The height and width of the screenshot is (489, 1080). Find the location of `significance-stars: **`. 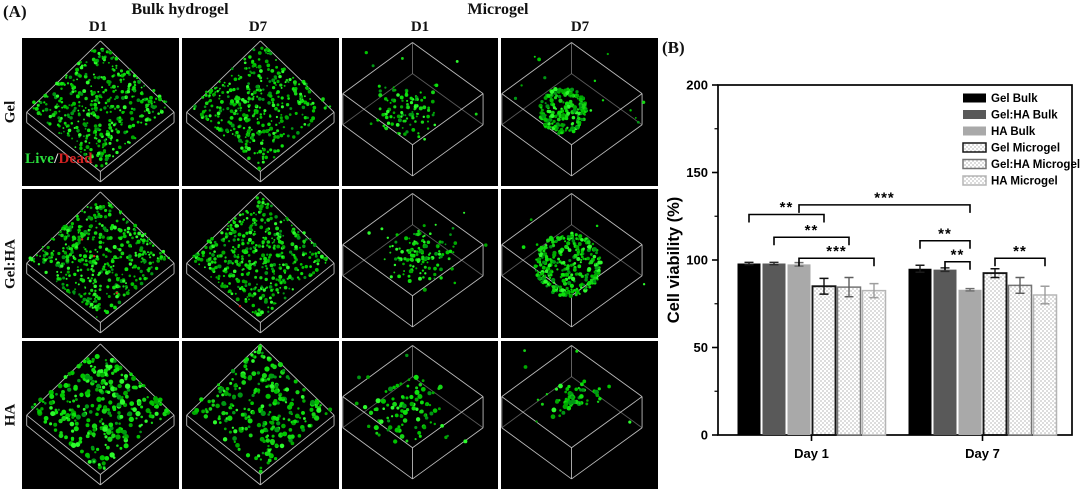

significance-stars: ** is located at coordinates (958, 254).